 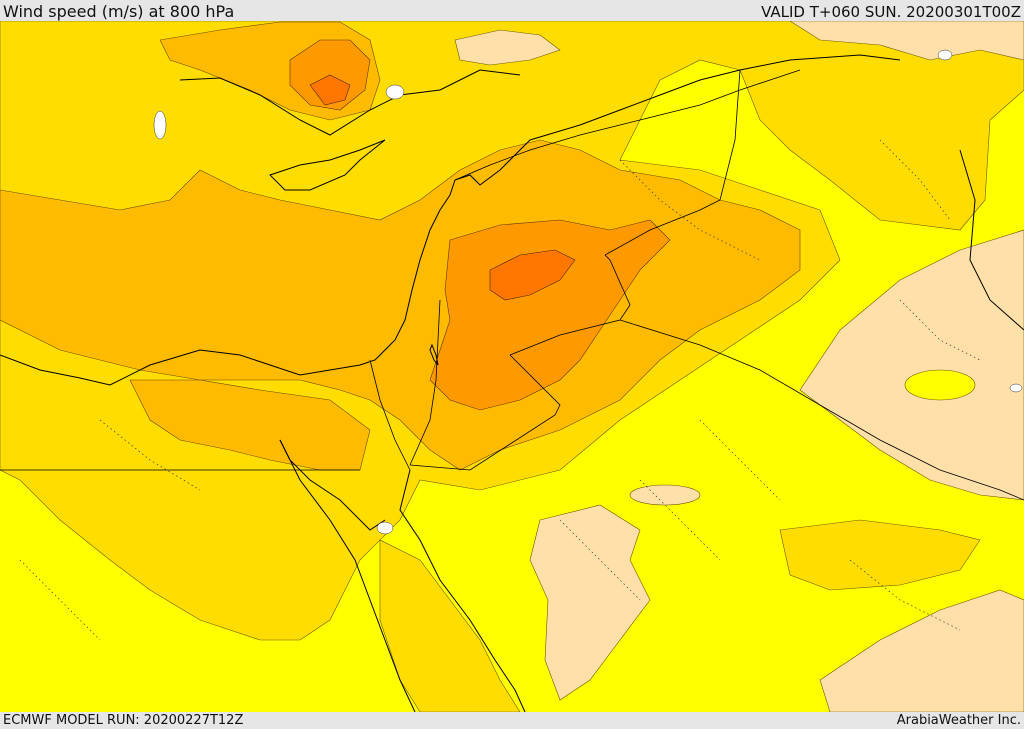 What do you see at coordinates (347, 575) in the screenshot?
I see `coastline-red-sea-west` at bounding box center [347, 575].